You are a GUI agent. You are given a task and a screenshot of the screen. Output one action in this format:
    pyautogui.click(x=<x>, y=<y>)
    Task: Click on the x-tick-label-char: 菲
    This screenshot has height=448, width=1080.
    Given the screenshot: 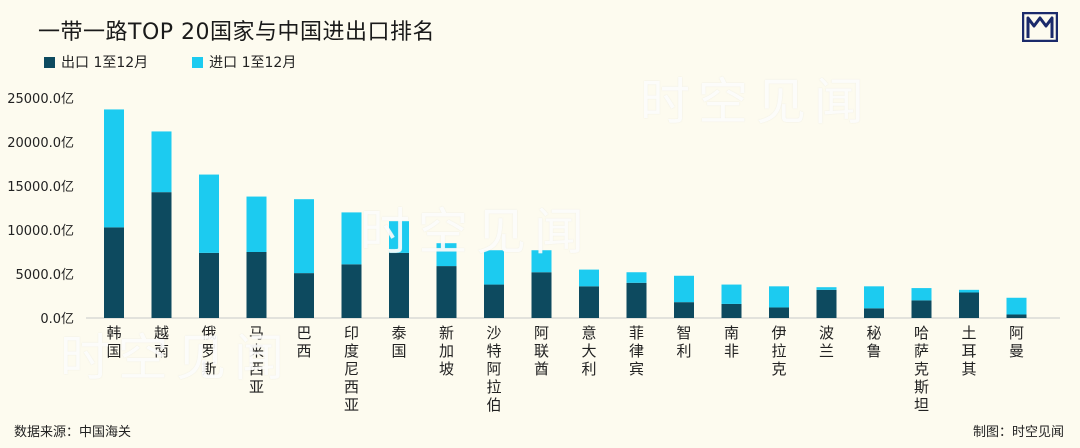 What is the action you would take?
    pyautogui.click(x=636, y=333)
    